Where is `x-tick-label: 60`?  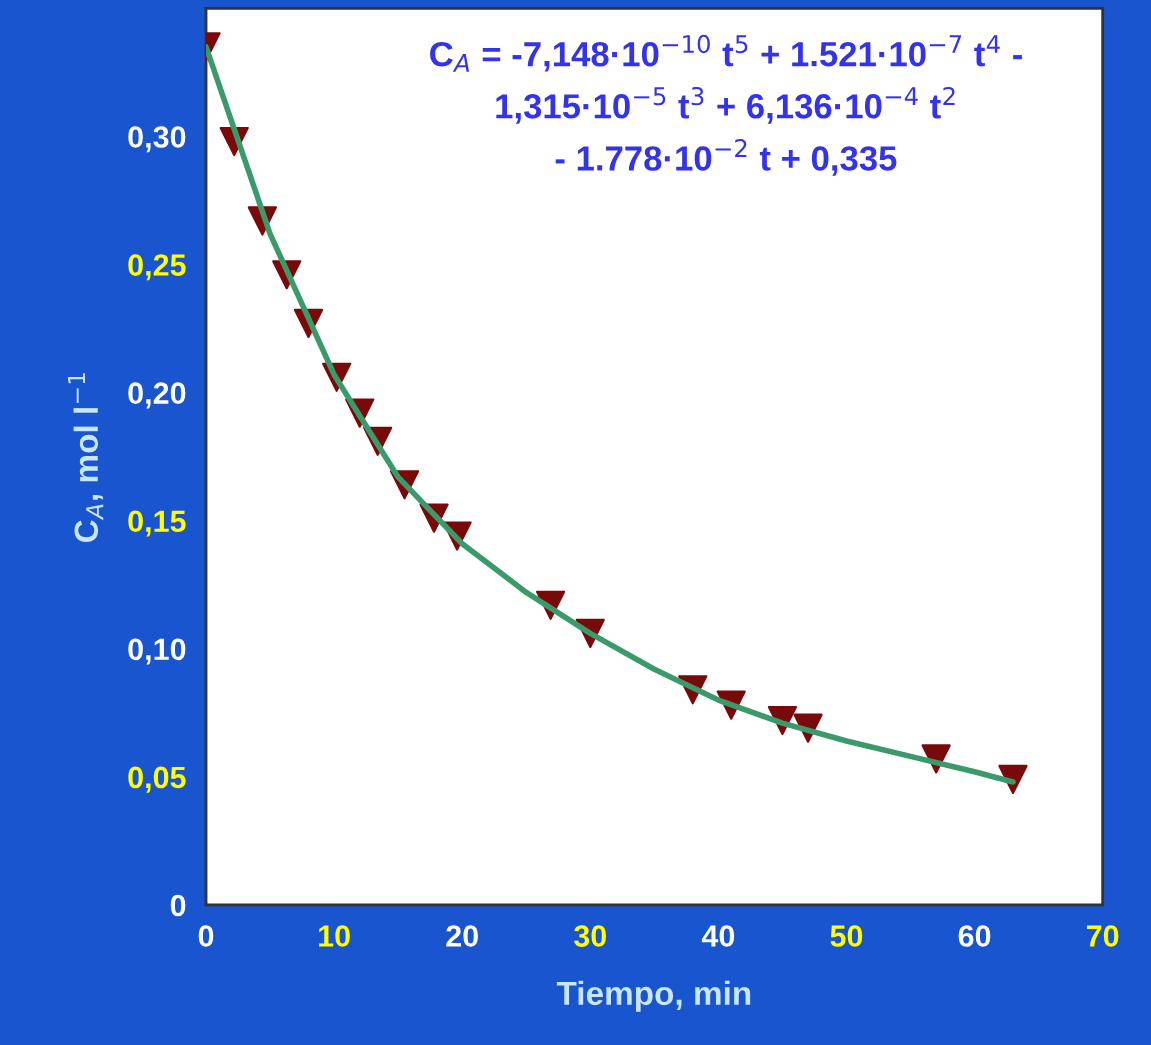
x-tick-label: 60 is located at coordinates (974, 936).